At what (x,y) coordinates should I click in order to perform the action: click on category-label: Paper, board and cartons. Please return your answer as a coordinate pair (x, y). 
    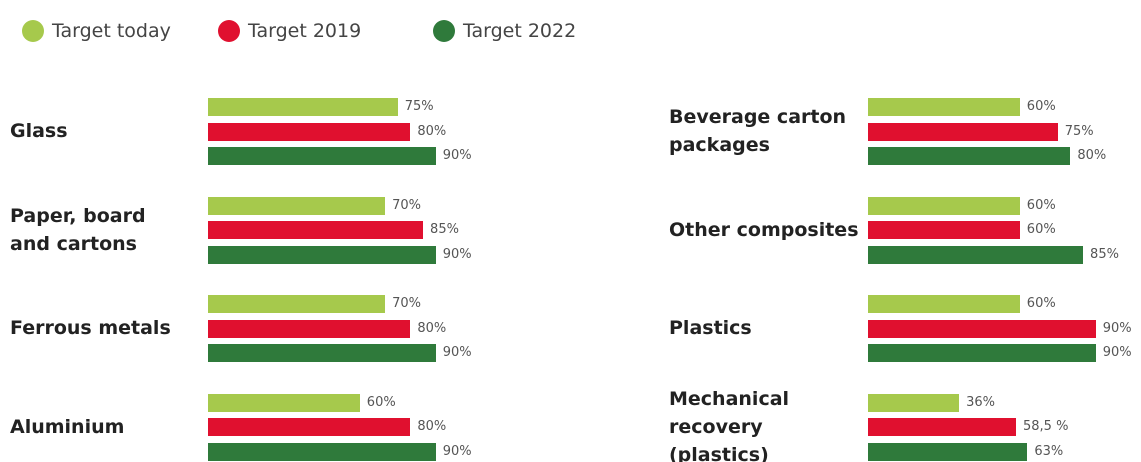
    Looking at the image, I should click on (78, 229).